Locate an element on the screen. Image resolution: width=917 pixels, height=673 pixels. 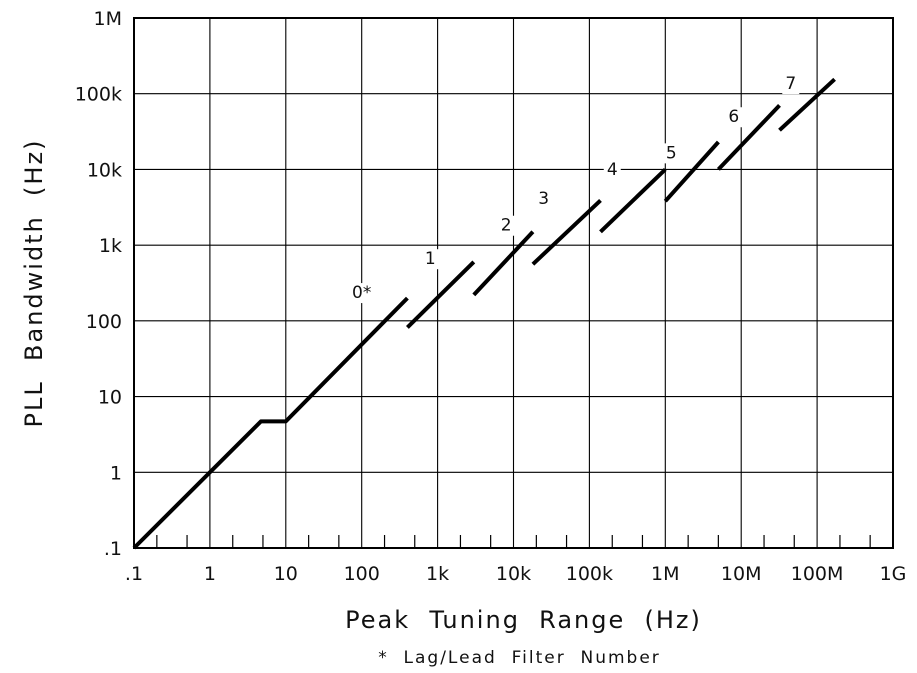
x-tick-label: 1 is located at coordinates (210, 574).